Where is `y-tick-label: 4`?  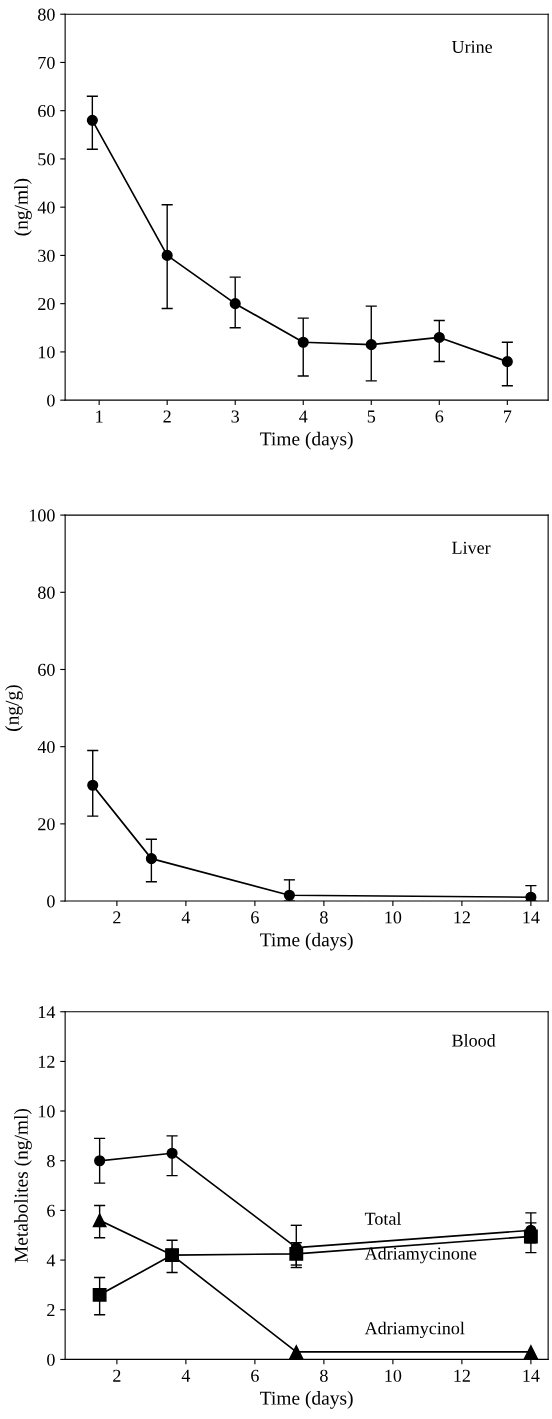
y-tick-label: 4 is located at coordinates (51, 1260).